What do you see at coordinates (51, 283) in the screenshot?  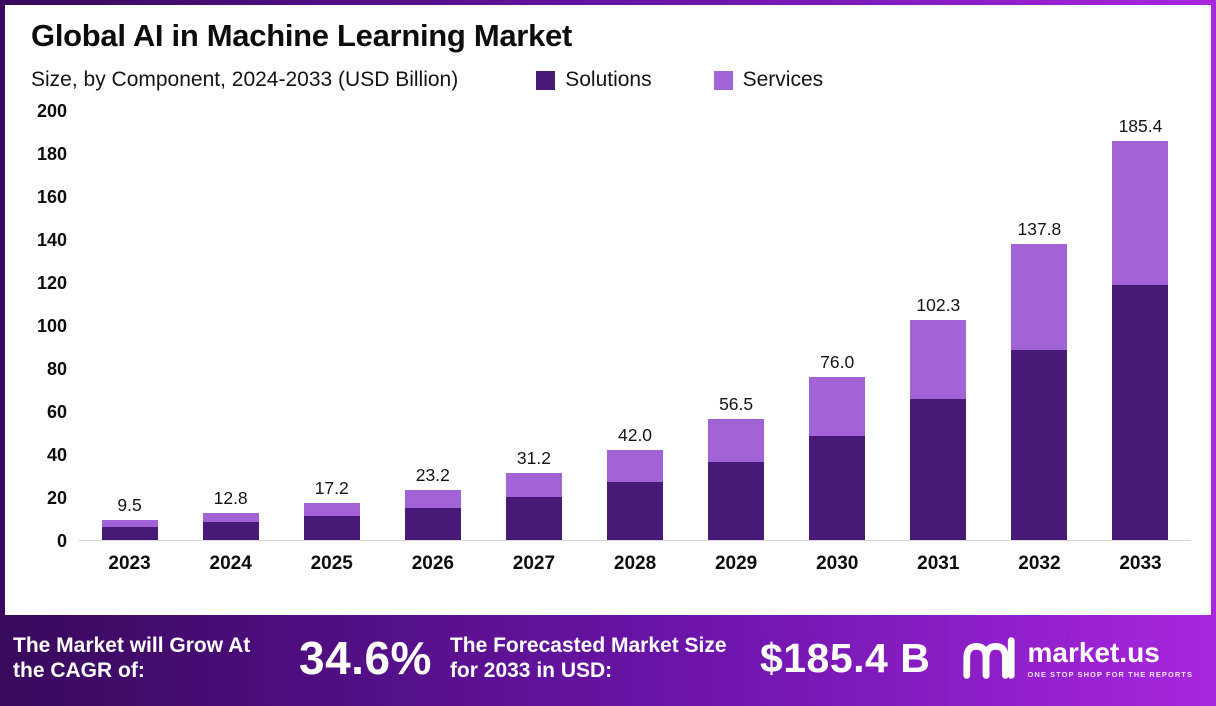 I see `y-axis-tick-label: 120` at bounding box center [51, 283].